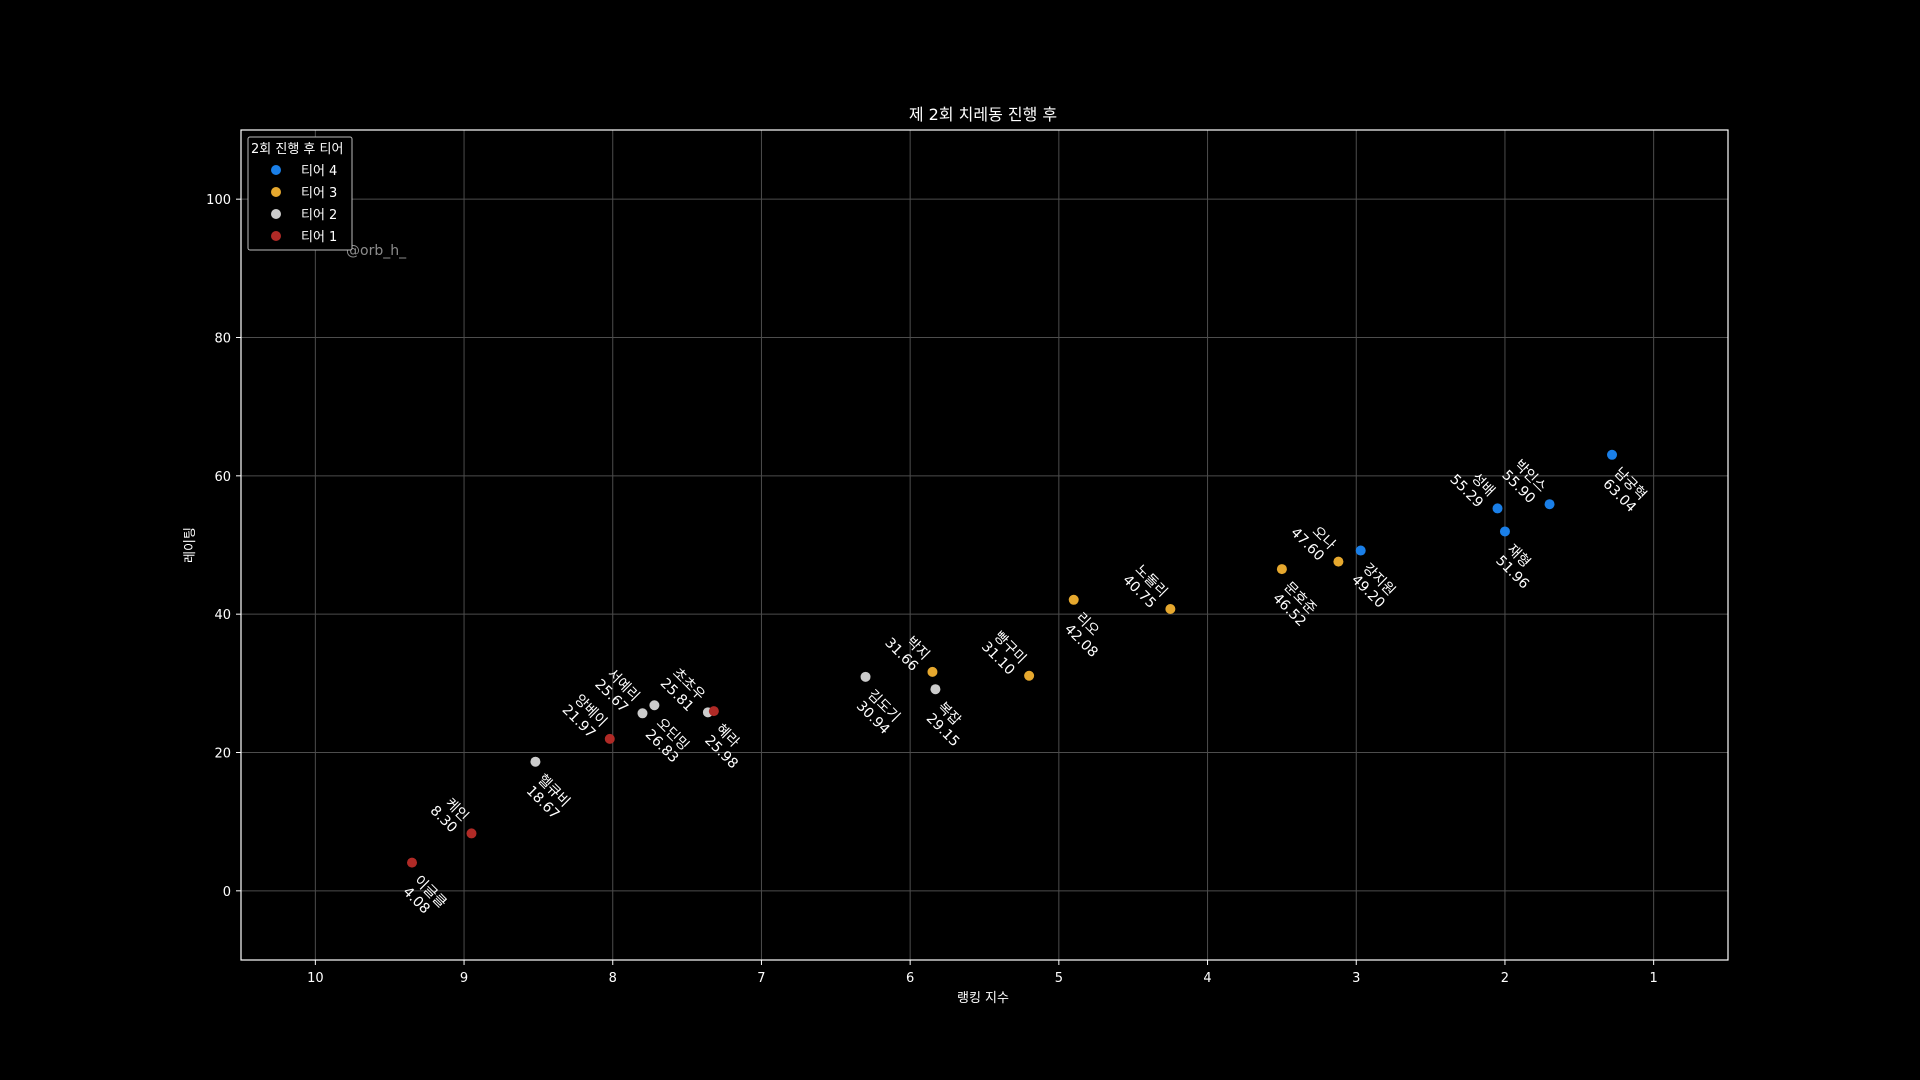  Describe the element at coordinates (315, 978) in the screenshot. I see `x-tick-label: 10` at that location.